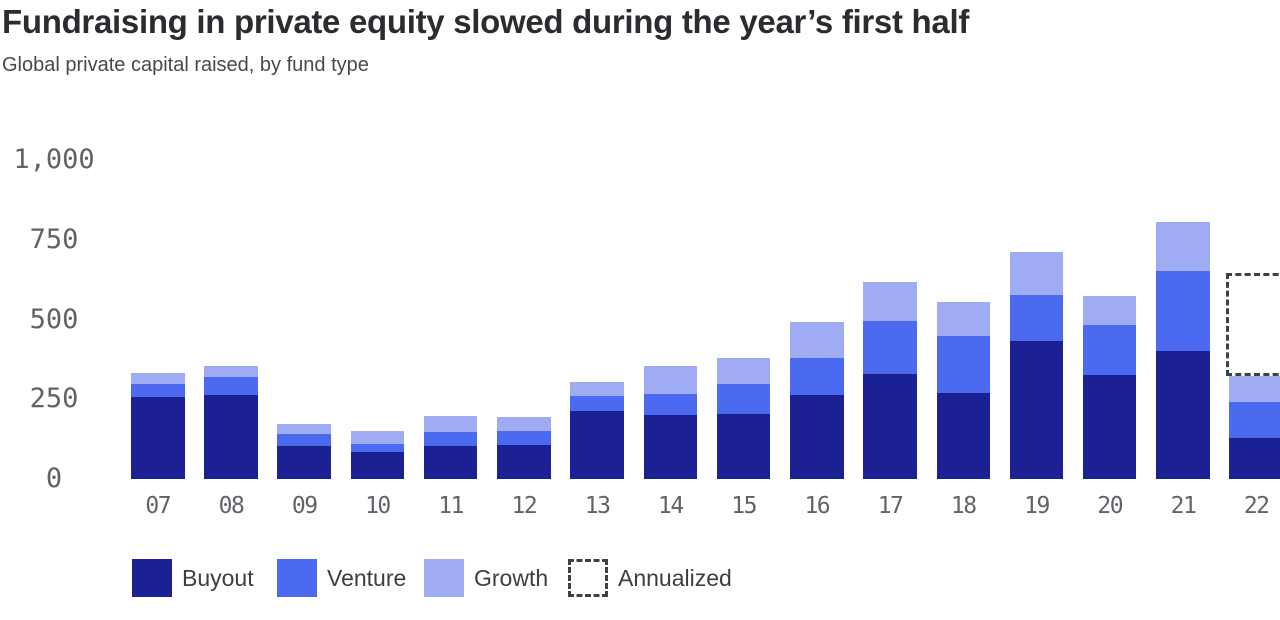  What do you see at coordinates (451, 506) in the screenshot?
I see `x-tick-label-11: 11` at bounding box center [451, 506].